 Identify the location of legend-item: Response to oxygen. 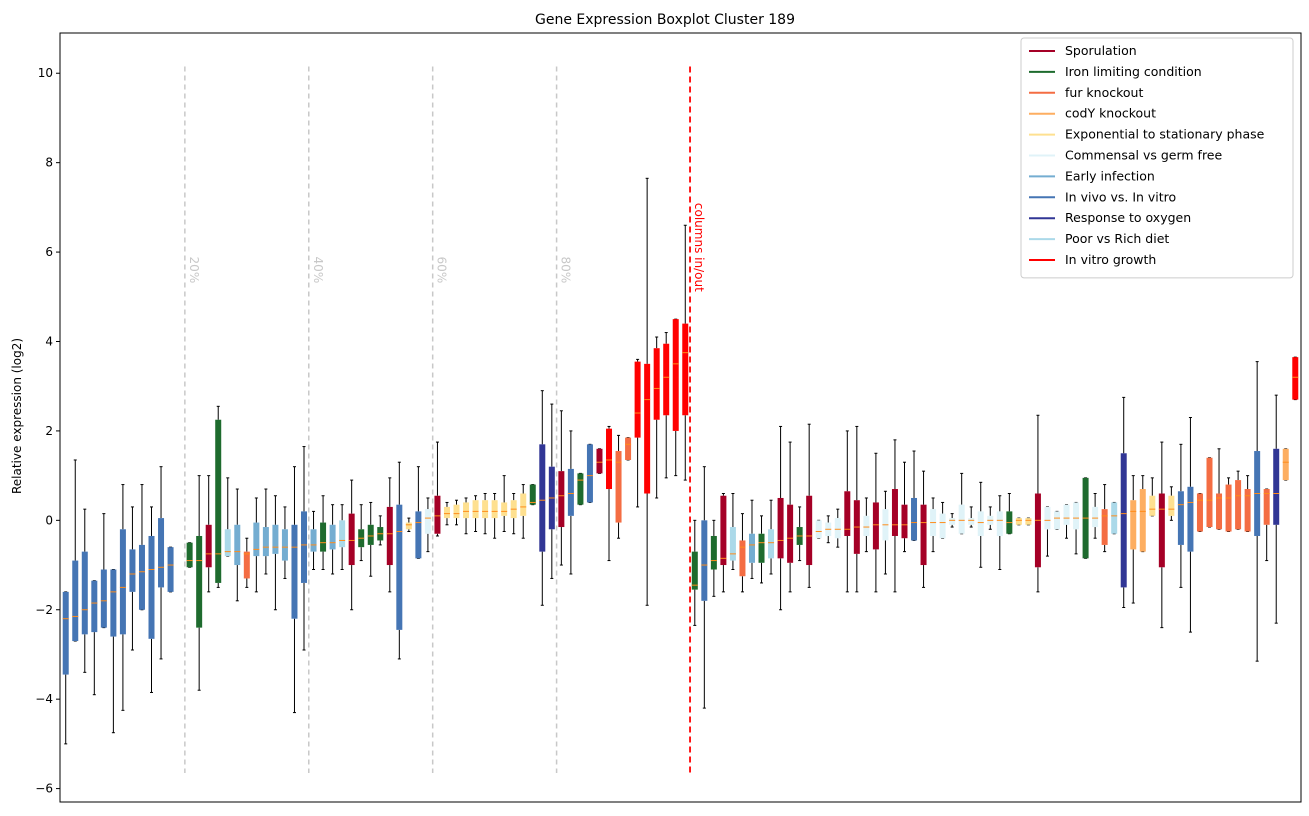
(1110, 217).